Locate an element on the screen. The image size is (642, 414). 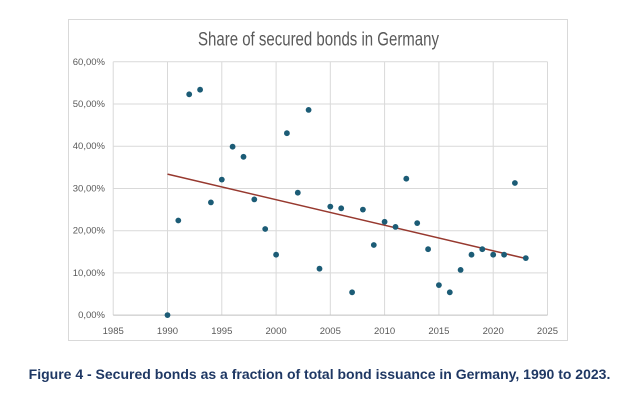
svg-text: 60,00% is located at coordinates (89, 62).